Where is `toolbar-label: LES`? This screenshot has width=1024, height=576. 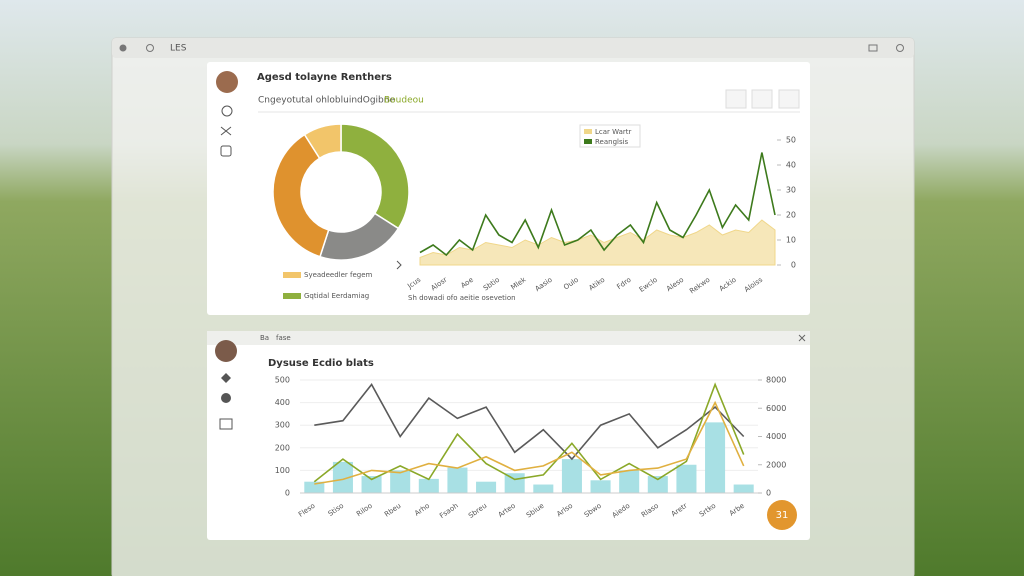 toolbar-label: LES is located at coordinates (178, 49).